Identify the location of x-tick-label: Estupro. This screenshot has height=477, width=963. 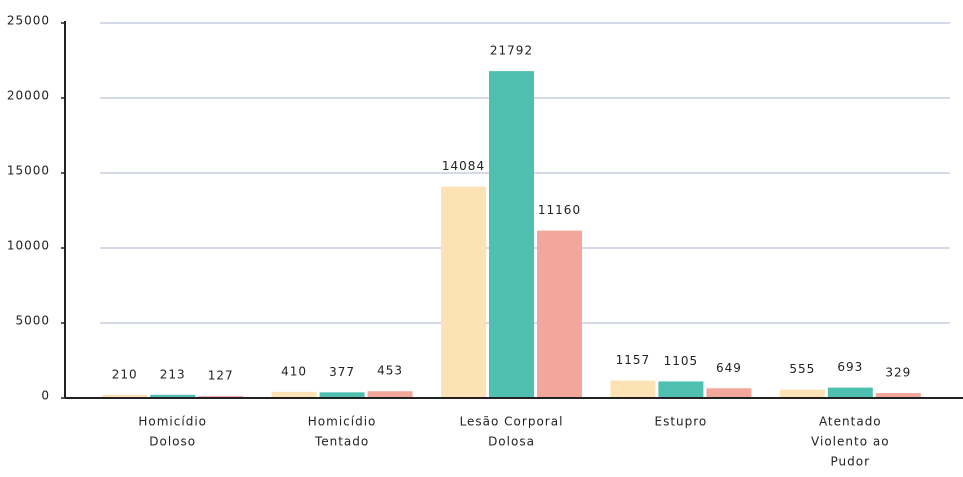
(681, 422).